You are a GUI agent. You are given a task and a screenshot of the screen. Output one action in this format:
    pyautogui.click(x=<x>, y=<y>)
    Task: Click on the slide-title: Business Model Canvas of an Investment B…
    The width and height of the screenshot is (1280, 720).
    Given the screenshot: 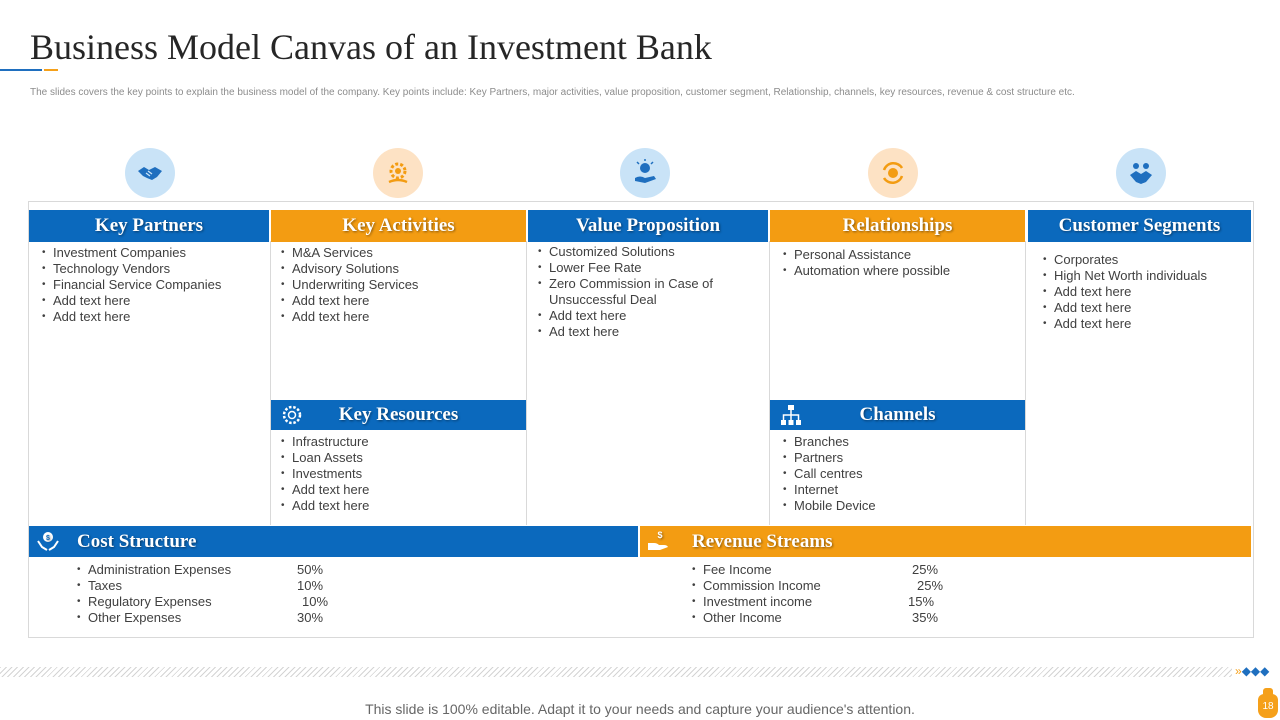 What is the action you would take?
    pyautogui.click(x=371, y=47)
    